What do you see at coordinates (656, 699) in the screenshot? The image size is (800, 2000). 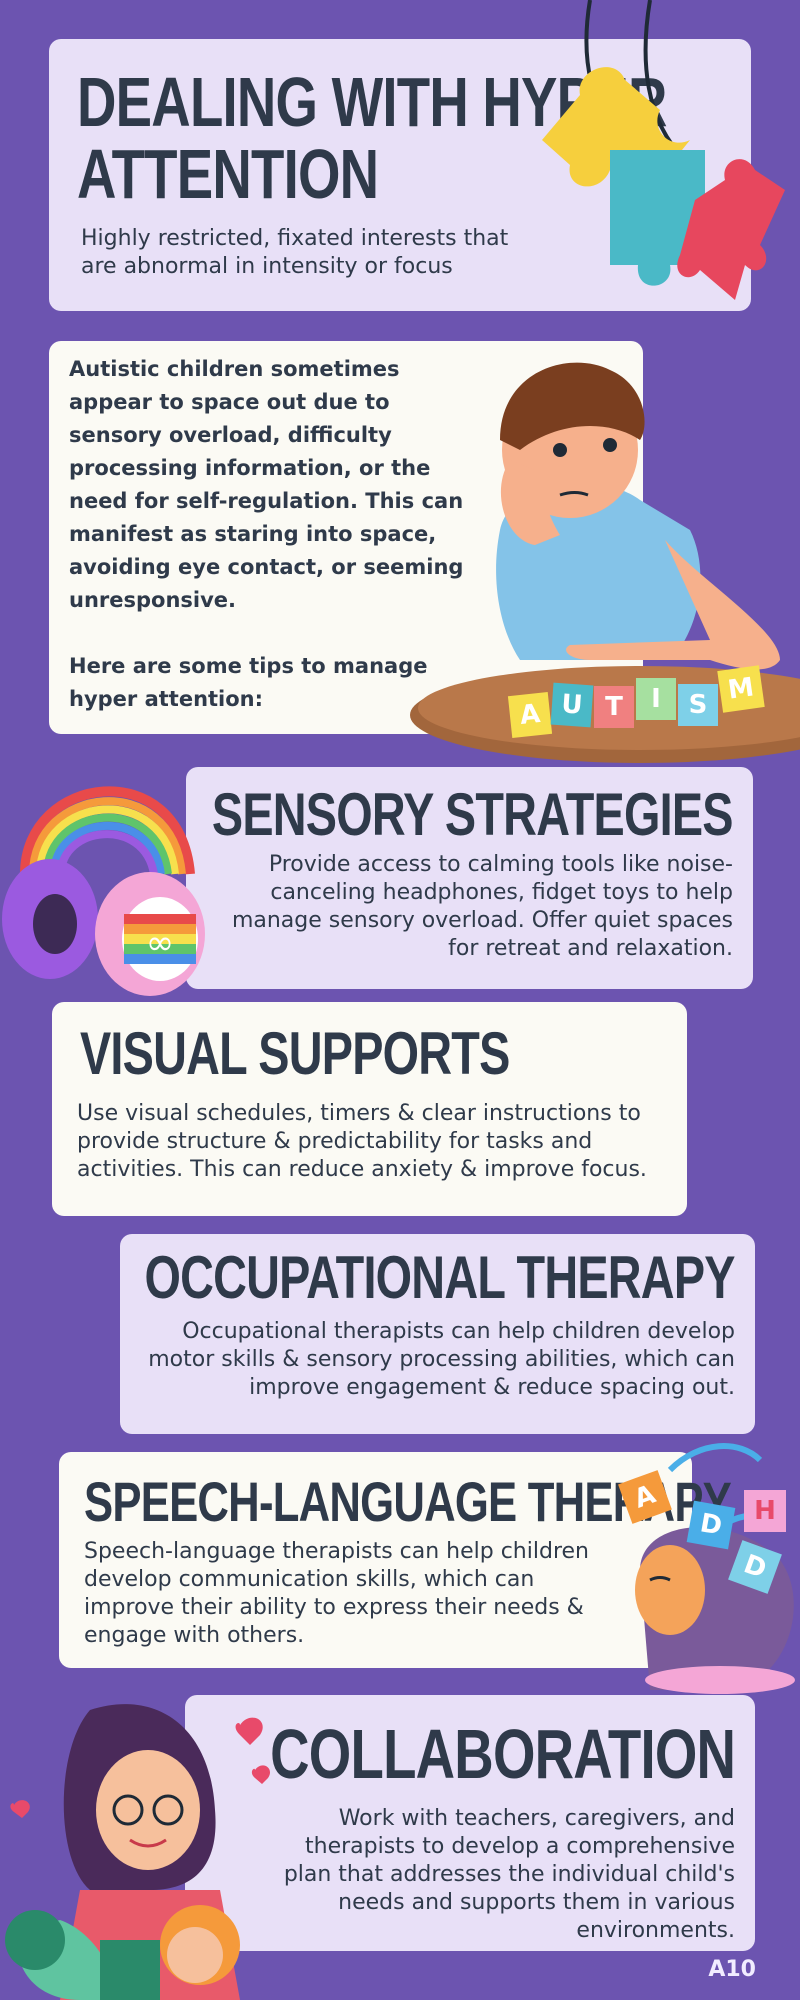 I see `block-letter-i: I` at bounding box center [656, 699].